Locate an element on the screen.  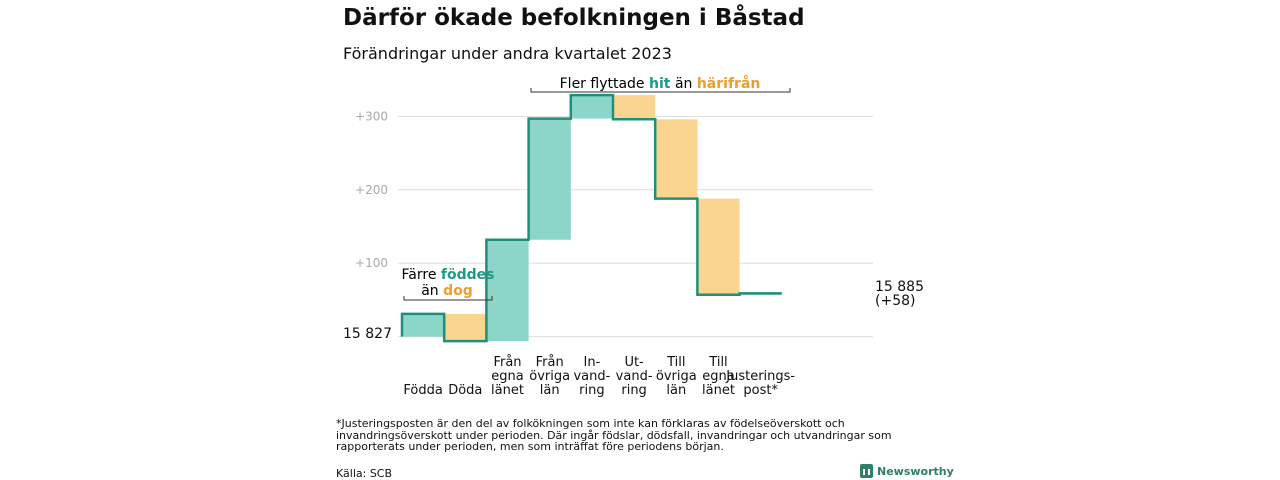
moved-annotation-pre: Fler flyttade is located at coordinates (602, 84).